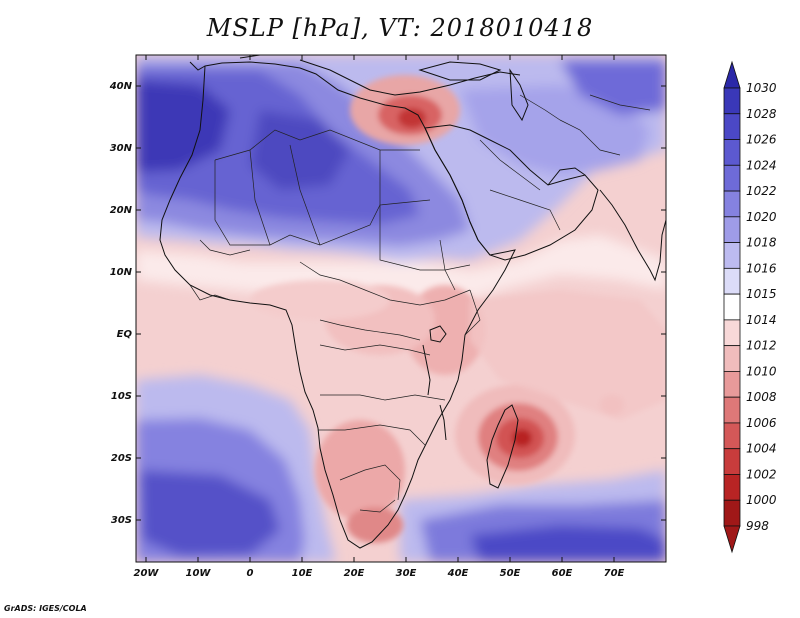  I want to click on south-atlantic-high-core, so click(210, 513).